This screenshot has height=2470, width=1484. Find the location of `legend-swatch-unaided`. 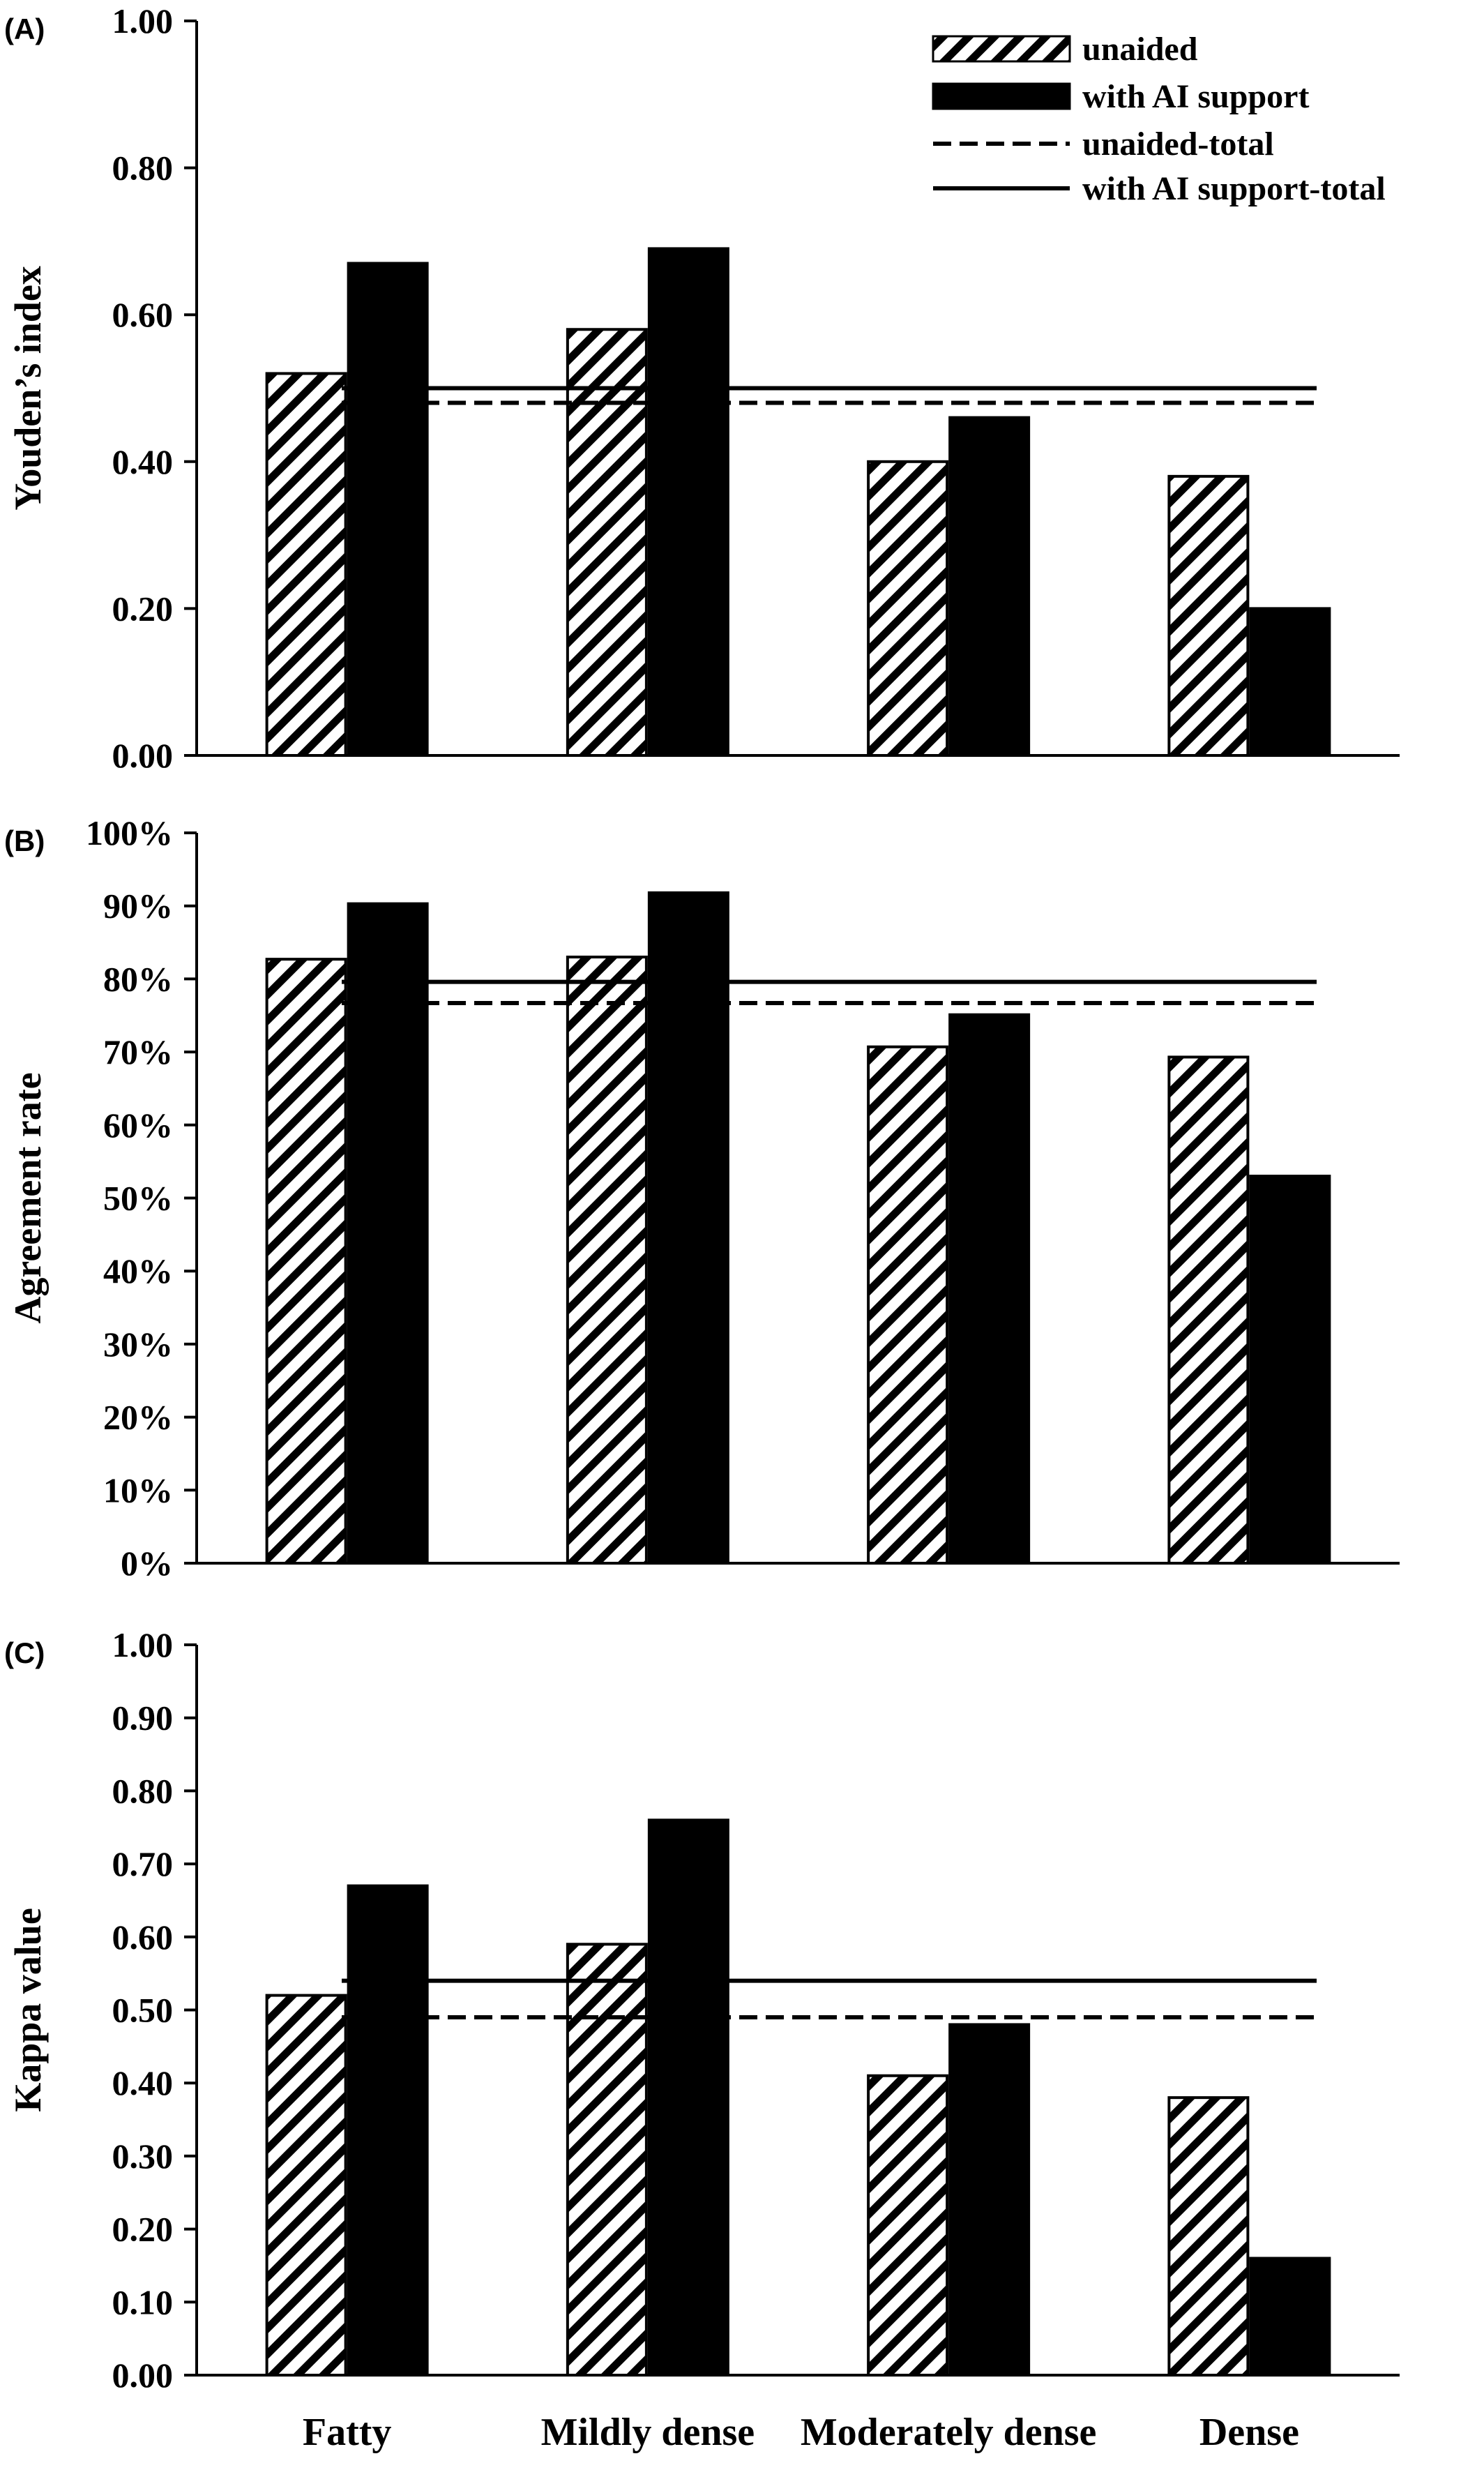

legend-swatch-unaided is located at coordinates (1001, 49).